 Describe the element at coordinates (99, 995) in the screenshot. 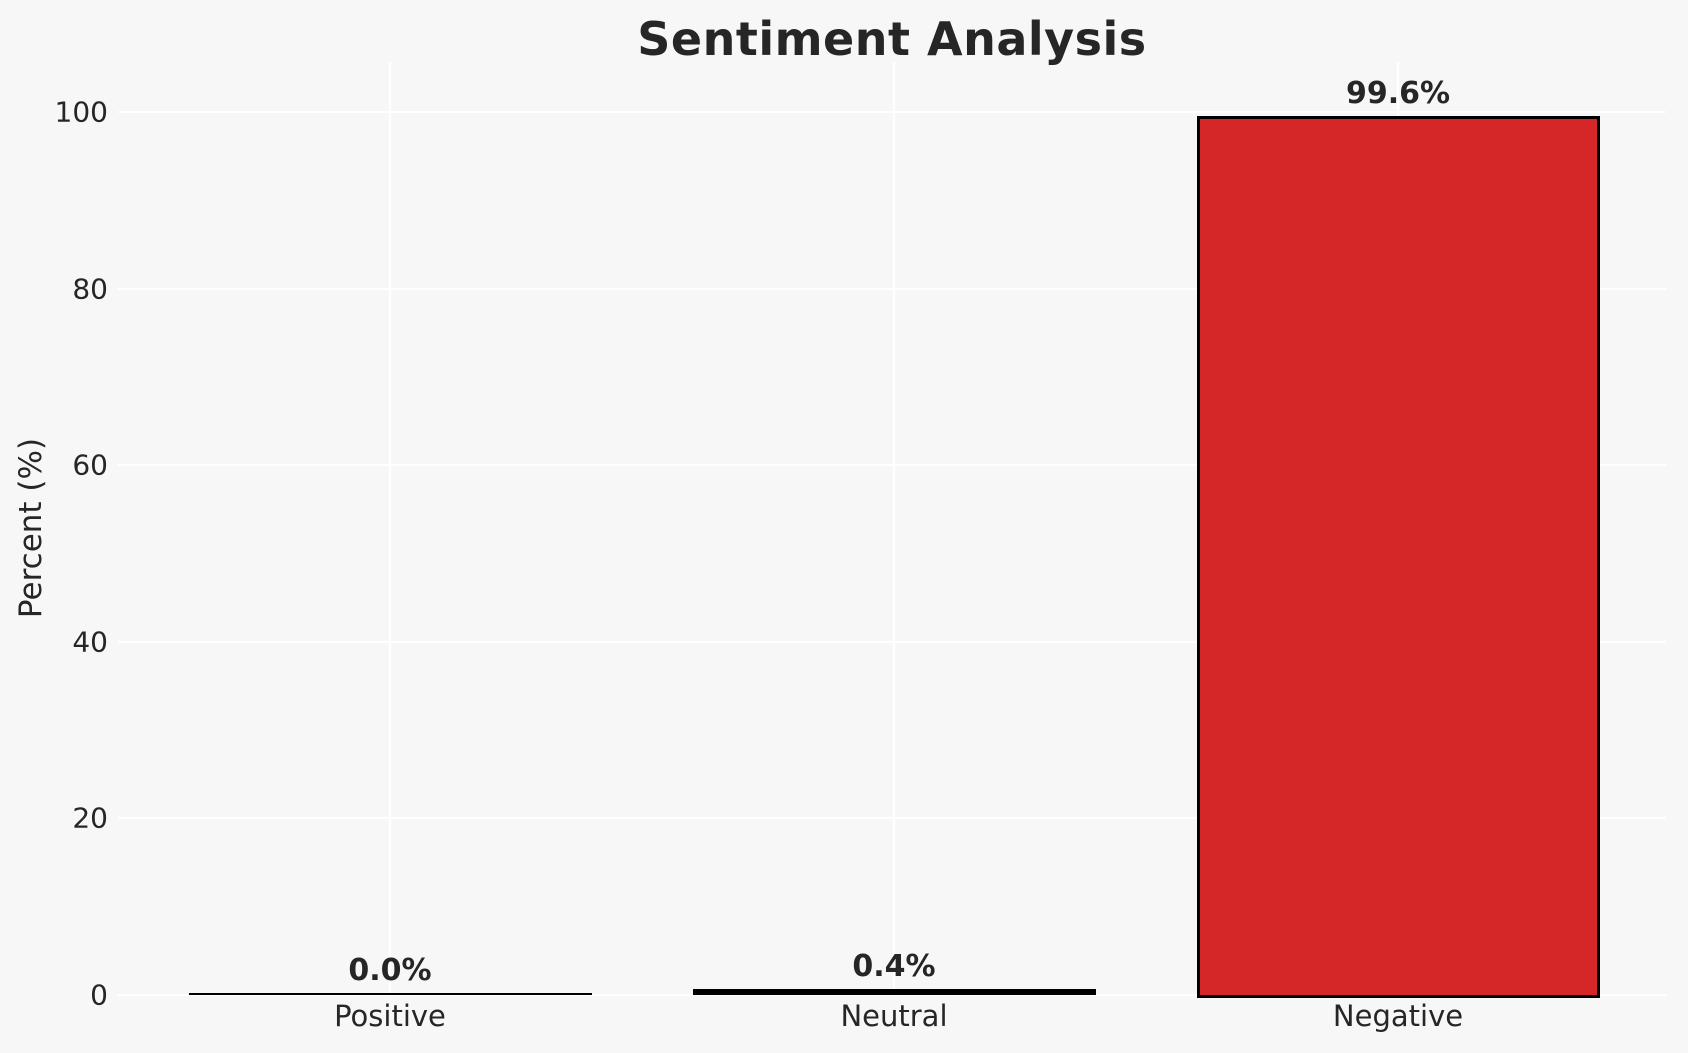

I see `y-tick-label: 0` at that location.